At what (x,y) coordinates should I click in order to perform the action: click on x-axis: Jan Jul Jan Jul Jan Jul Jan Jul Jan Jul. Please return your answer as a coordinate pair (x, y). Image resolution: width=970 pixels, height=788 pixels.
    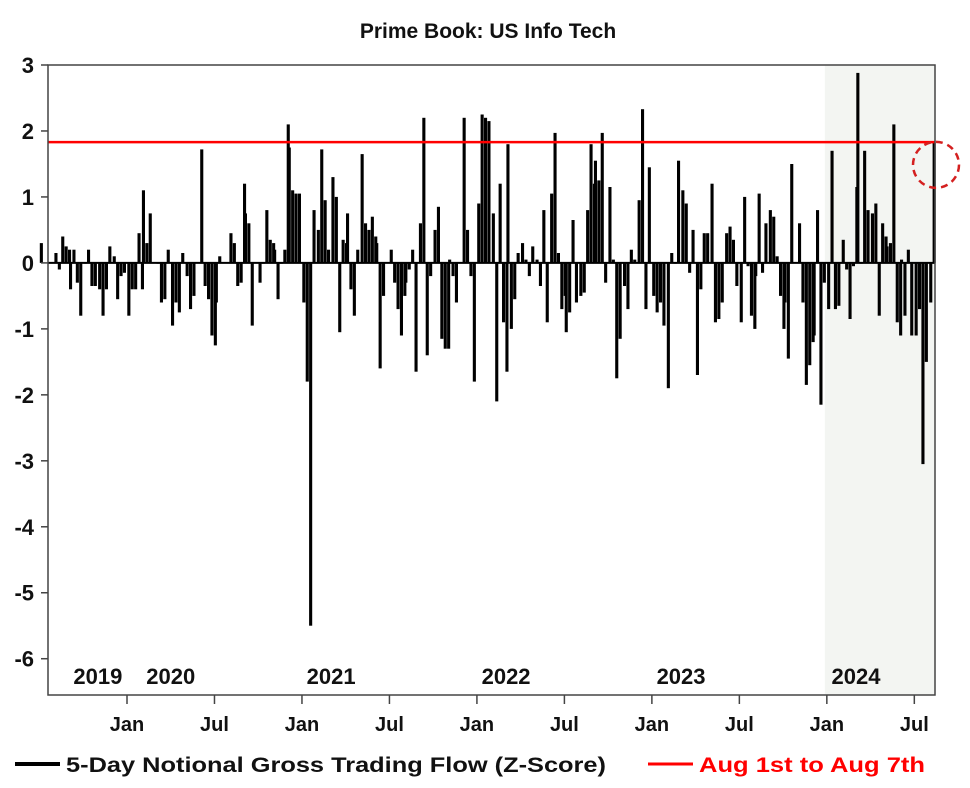
    Looking at the image, I should click on (519, 715).